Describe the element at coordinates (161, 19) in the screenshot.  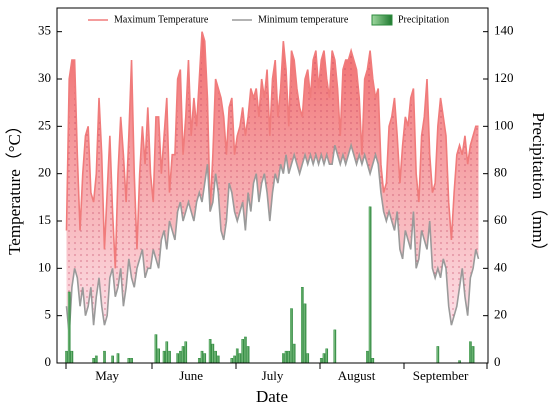
I see `legend-label: Maximum Temperature` at that location.